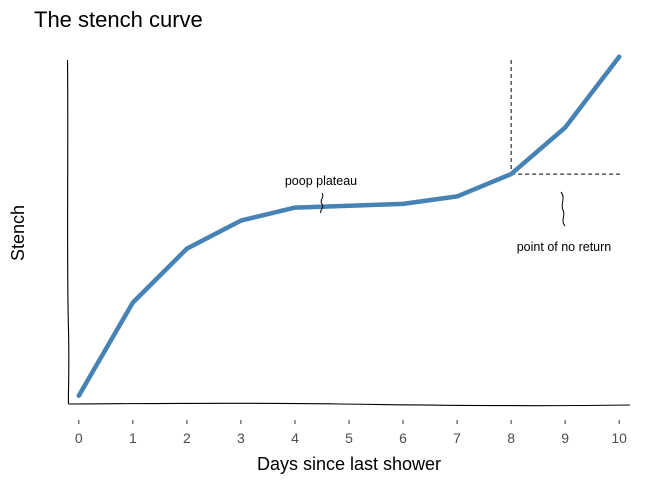 This screenshot has width=672, height=480. What do you see at coordinates (133, 438) in the screenshot?
I see `x-tick-label: 1` at bounding box center [133, 438].